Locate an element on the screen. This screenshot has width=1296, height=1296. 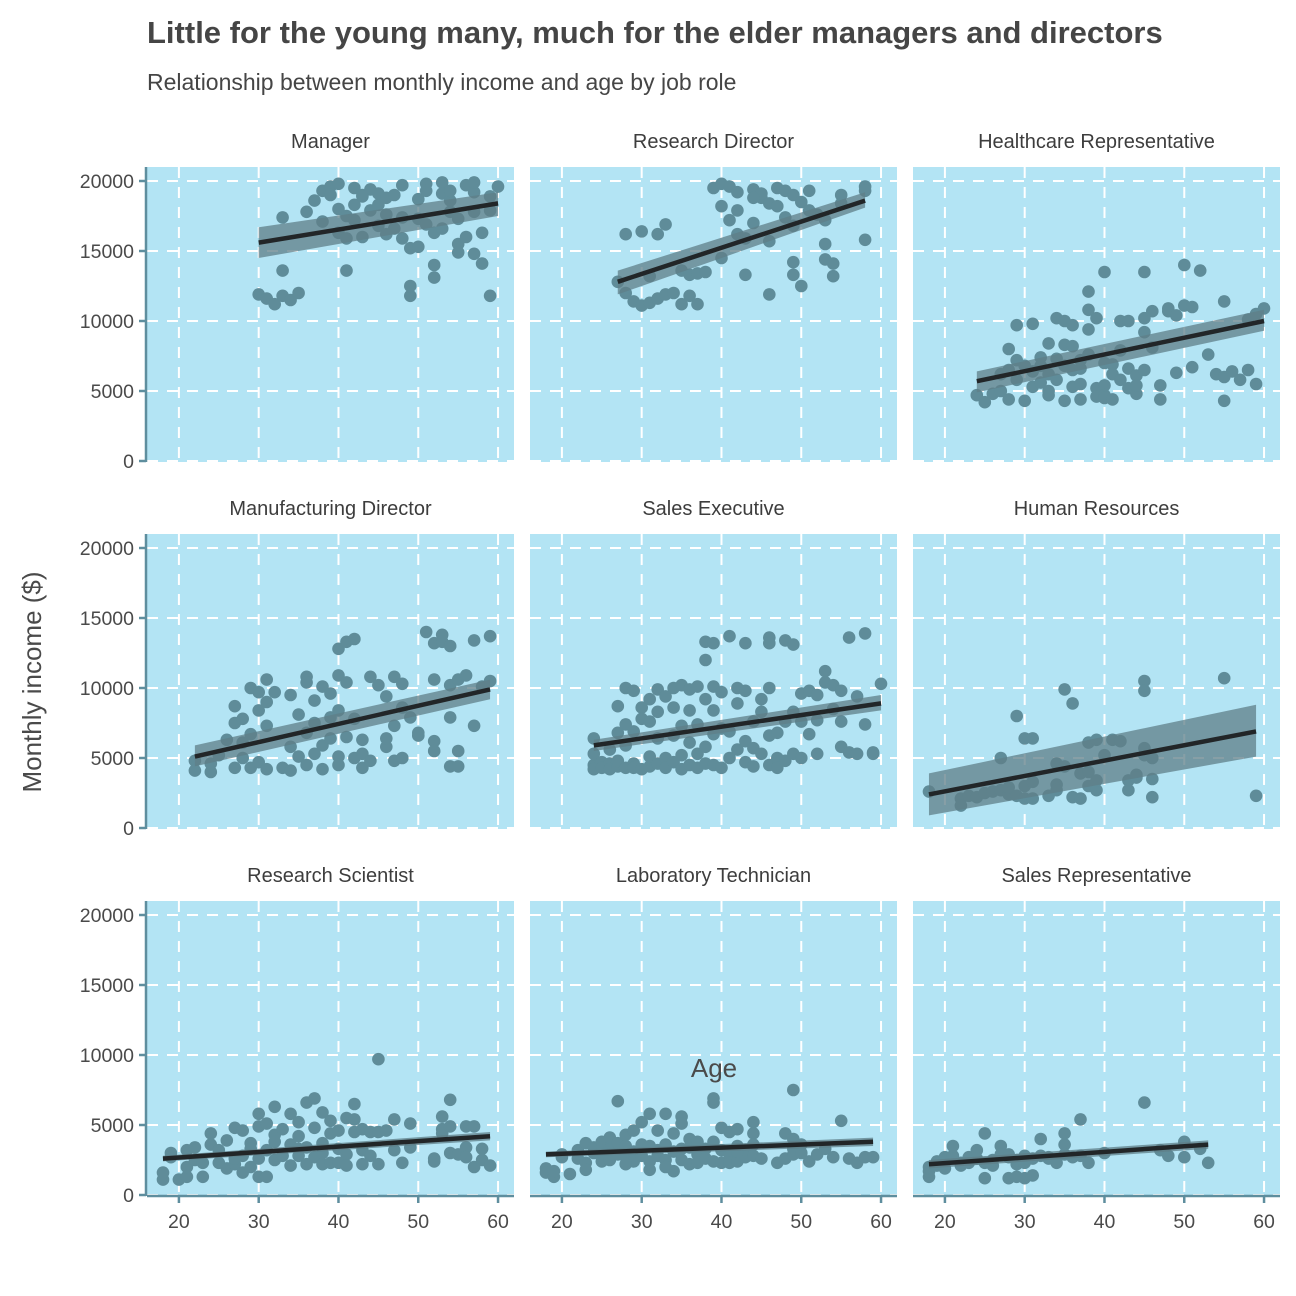
facet-label: Sales Representative is located at coordinates (1096, 876).